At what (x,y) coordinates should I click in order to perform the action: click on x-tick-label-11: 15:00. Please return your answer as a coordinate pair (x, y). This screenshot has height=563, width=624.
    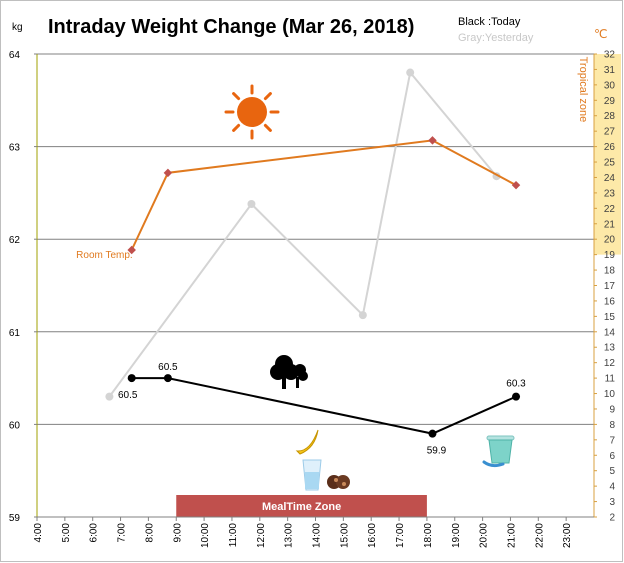
    Looking at the image, I should click on (344, 535).